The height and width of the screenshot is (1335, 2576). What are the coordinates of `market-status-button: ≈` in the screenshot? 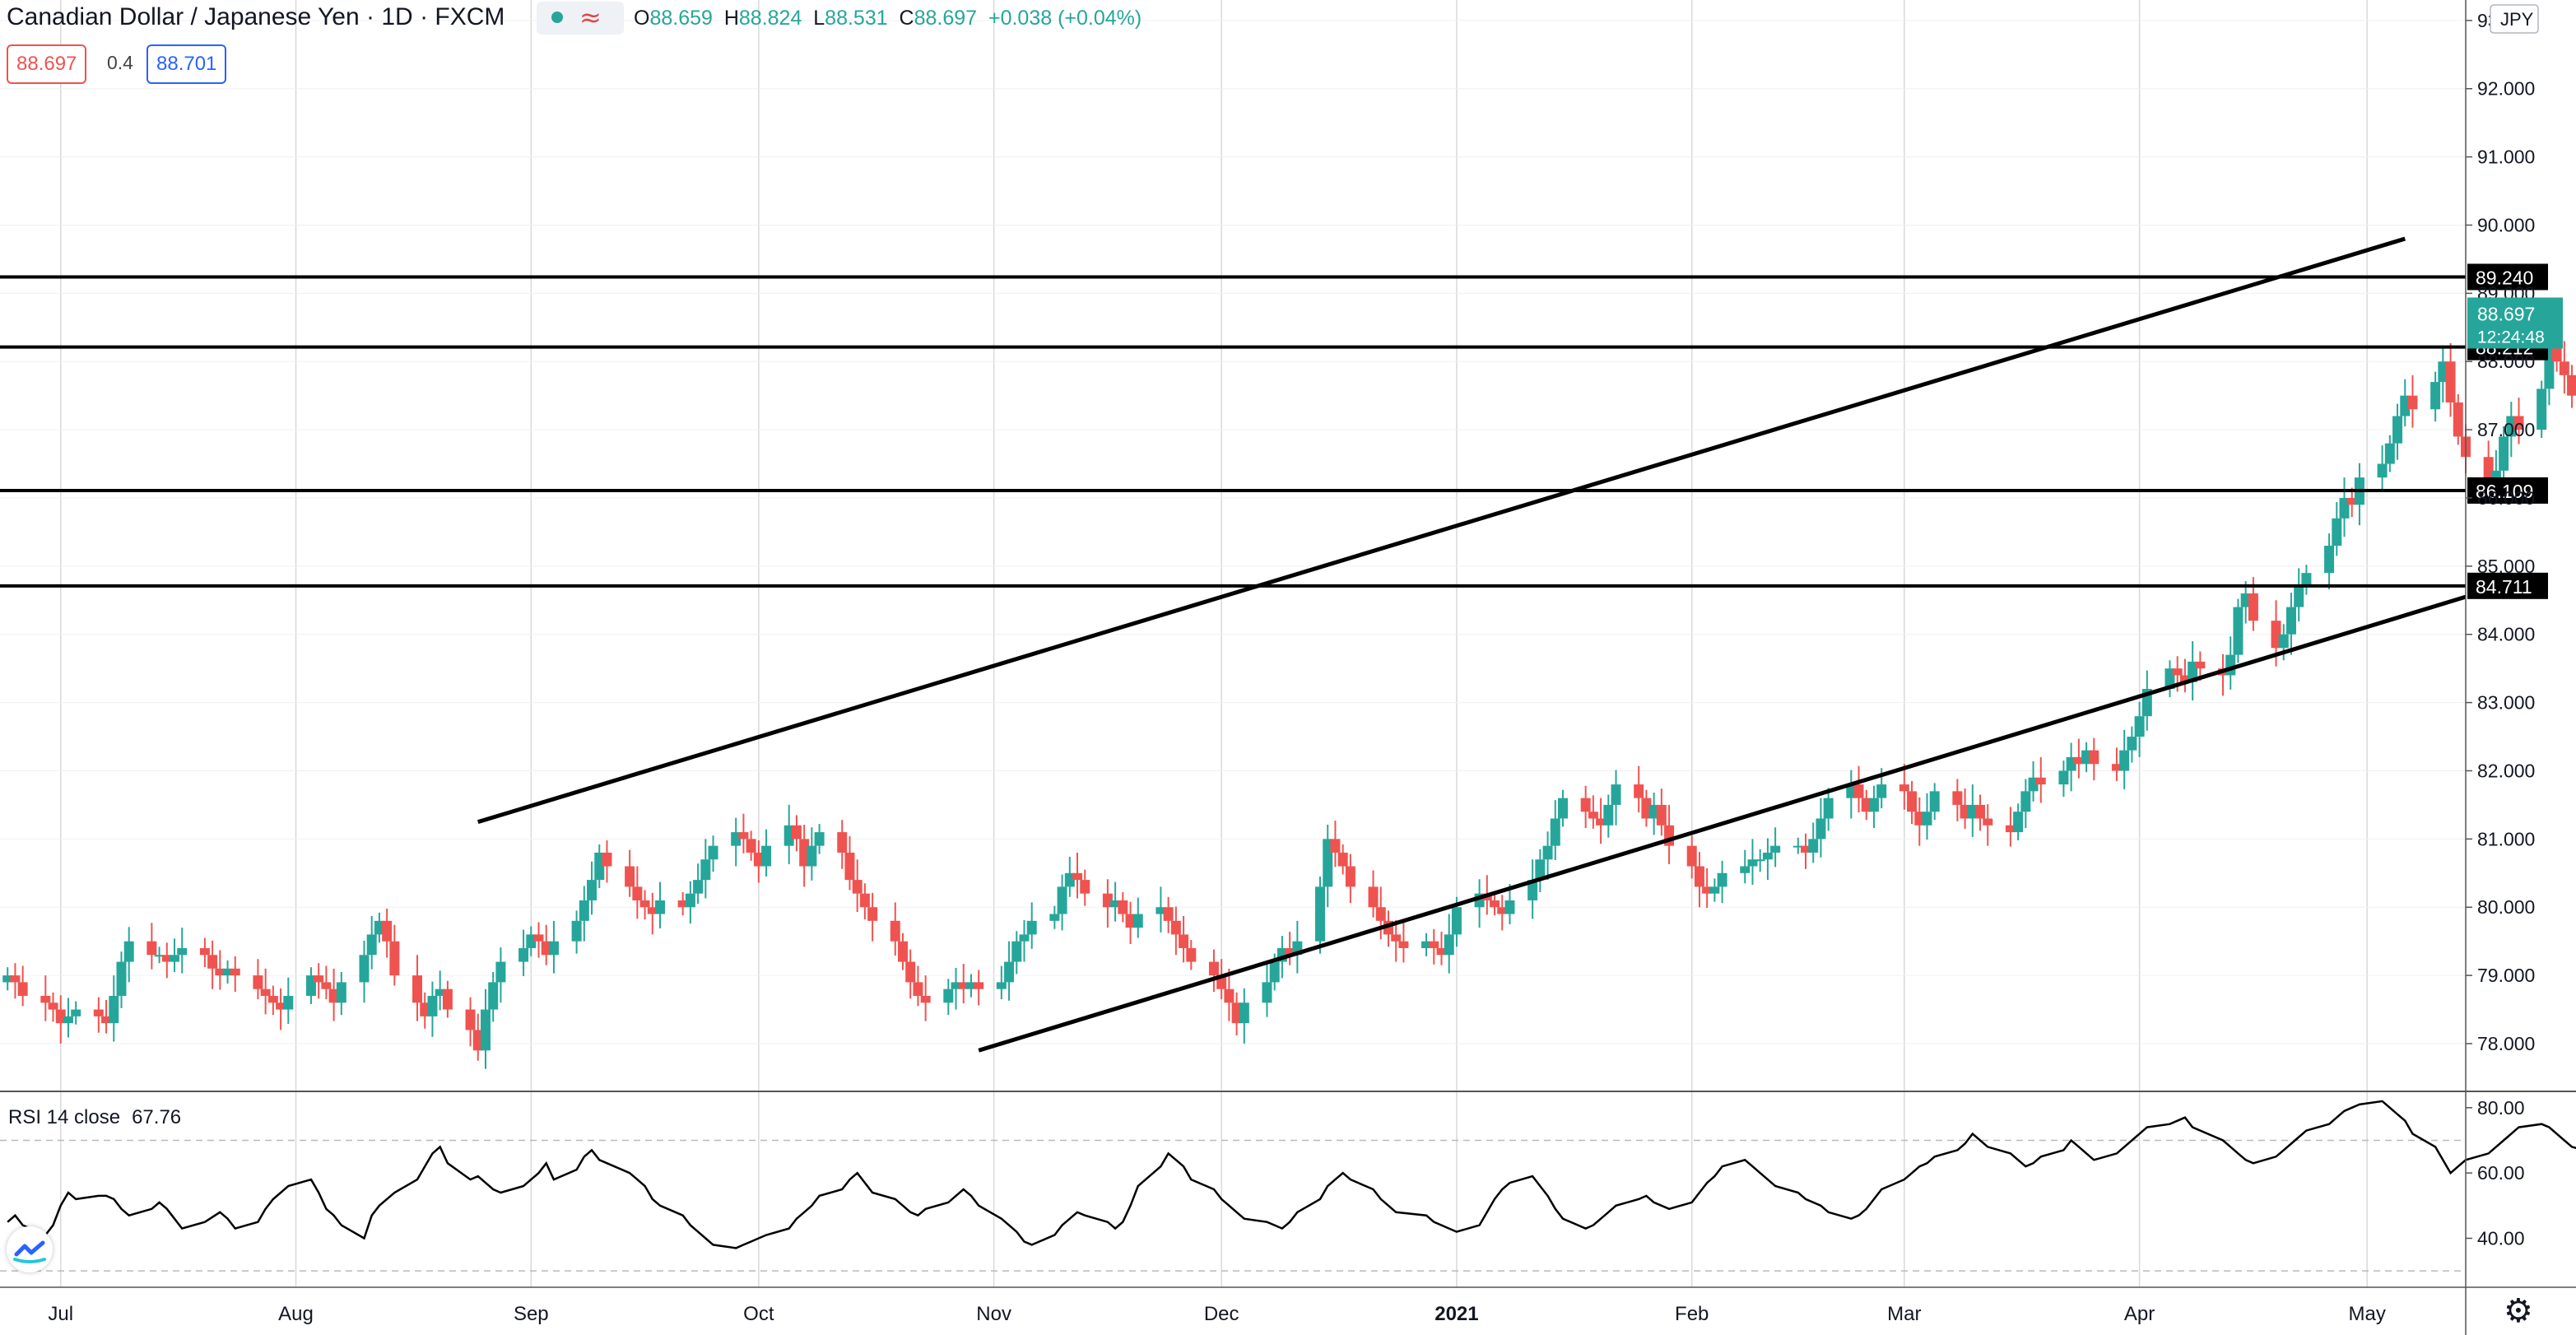 It's located at (580, 18).